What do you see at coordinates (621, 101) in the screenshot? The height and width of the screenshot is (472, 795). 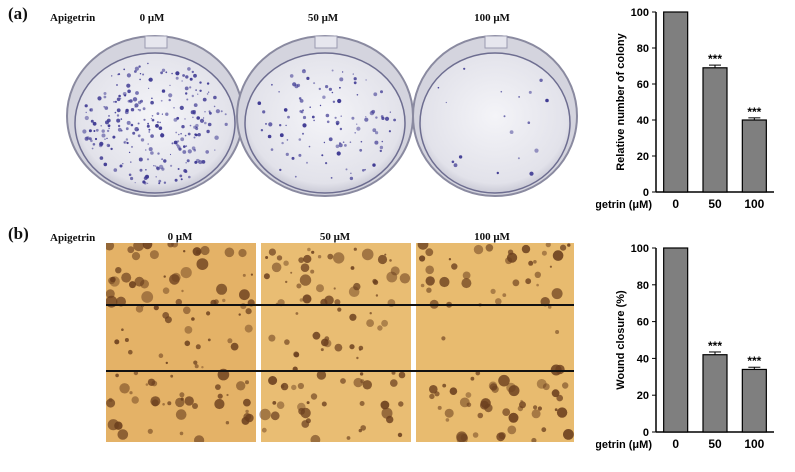 I see `y-axis-label: Relative number of colony` at bounding box center [621, 101].